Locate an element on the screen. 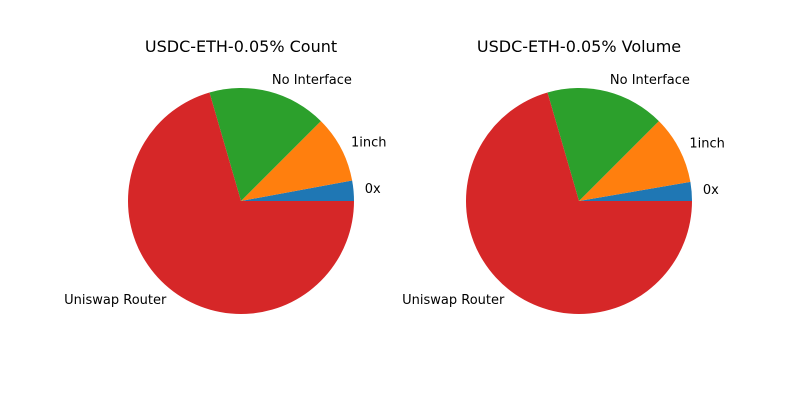 This screenshot has width=800, height=400. pie-slice-volume-1inch is located at coordinates (635, 161).